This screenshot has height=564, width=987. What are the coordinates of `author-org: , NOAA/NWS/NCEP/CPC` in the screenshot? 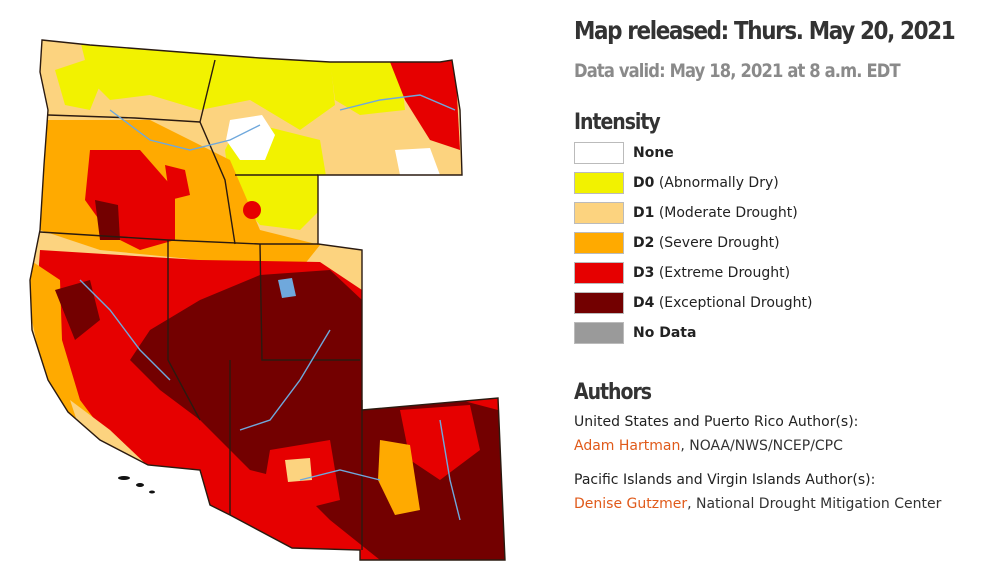 It's located at (761, 446).